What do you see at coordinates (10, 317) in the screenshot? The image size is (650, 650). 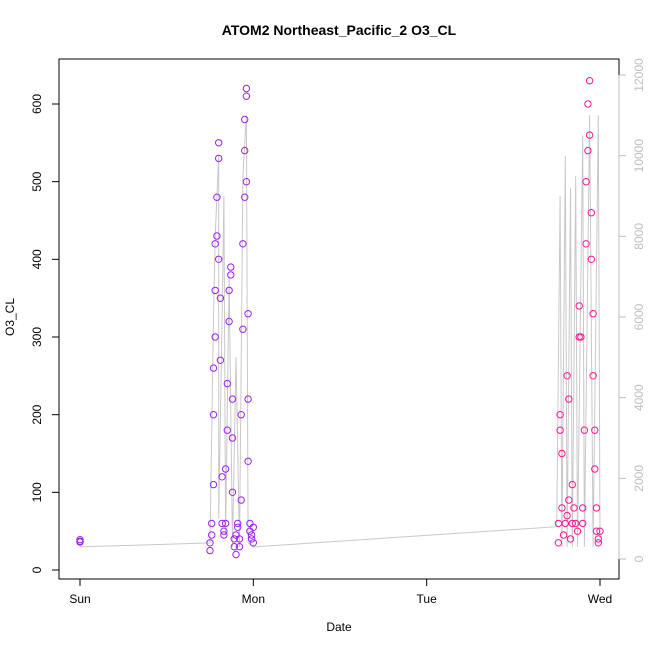 I see `y-axis-label: O3_CL` at bounding box center [10, 317].